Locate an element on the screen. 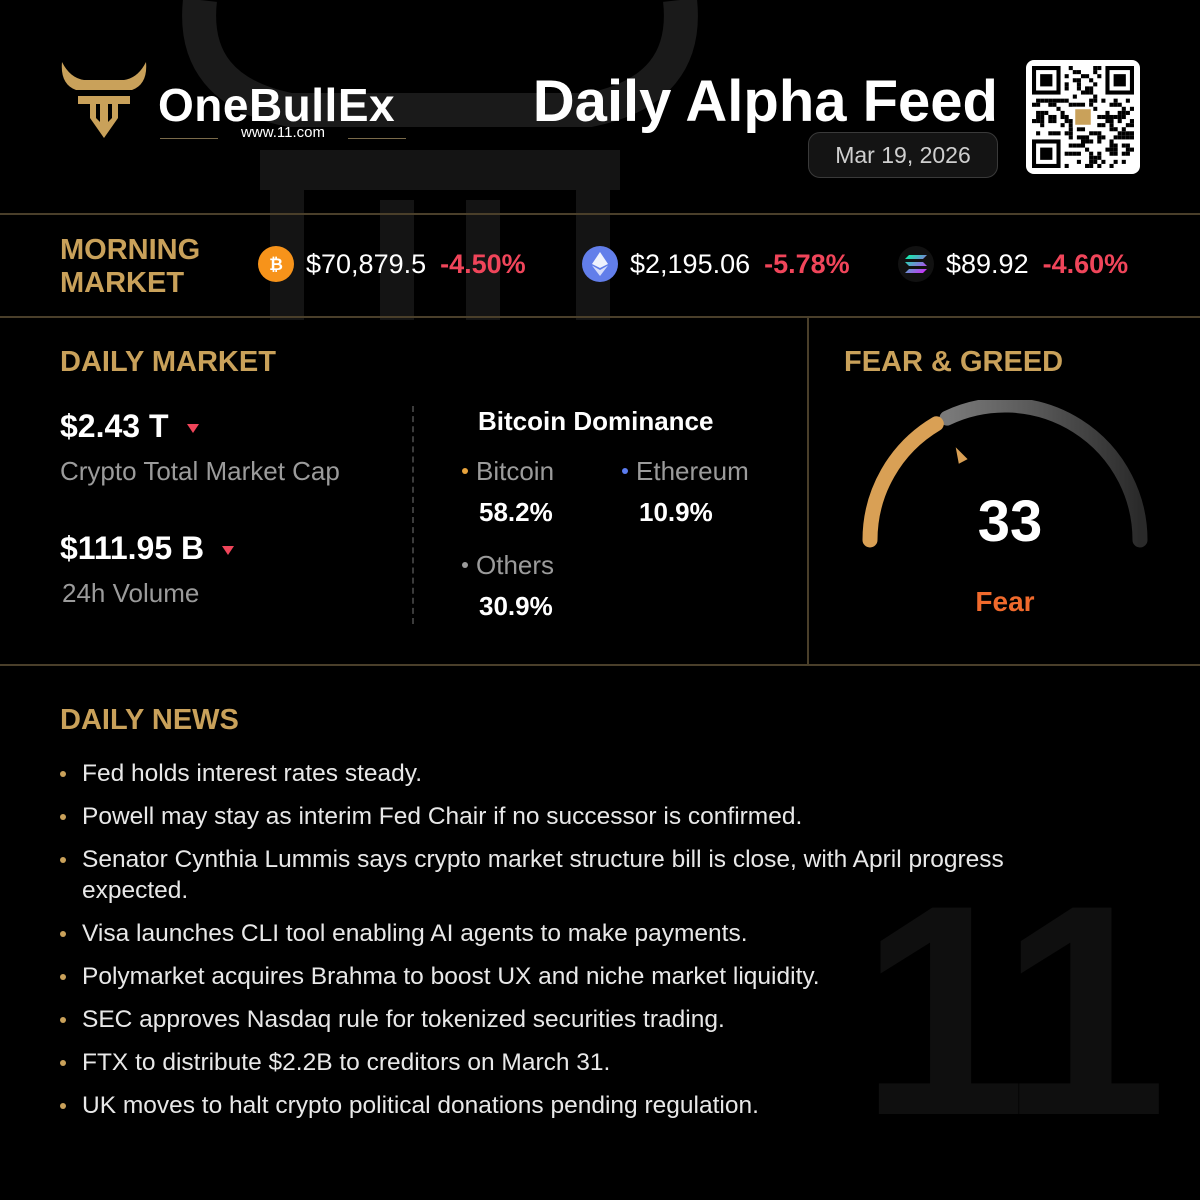 The image size is (1200, 1200). market-cap-number: $2.43 T is located at coordinates (114, 426).